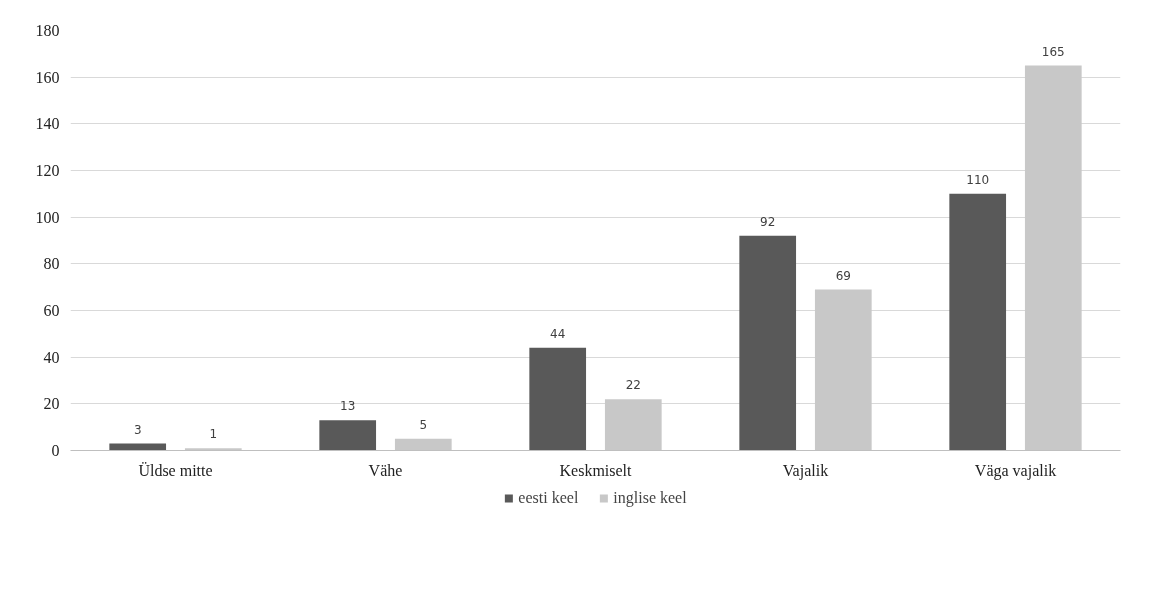 This screenshot has height=610, width=1170. What do you see at coordinates (51, 404) in the screenshot?
I see `y-tick-label: 20` at bounding box center [51, 404].